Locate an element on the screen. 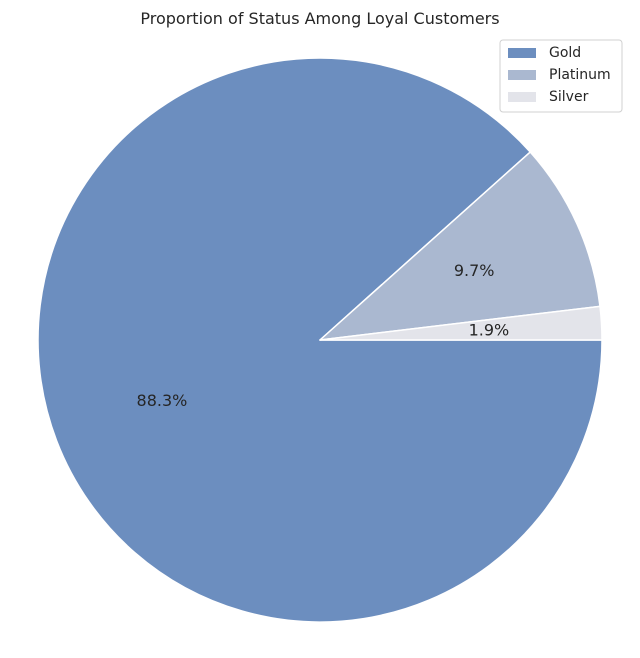 Image resolution: width=640 pixels, height=658 pixels. legend-label-gold: Gold is located at coordinates (565, 53).